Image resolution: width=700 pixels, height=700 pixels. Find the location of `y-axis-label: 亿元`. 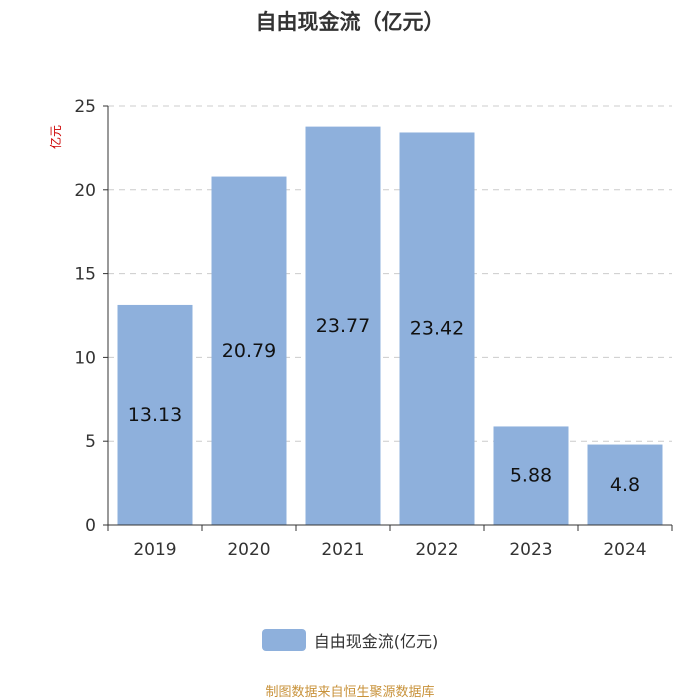

y-axis-label: 亿元 is located at coordinates (55, 137).